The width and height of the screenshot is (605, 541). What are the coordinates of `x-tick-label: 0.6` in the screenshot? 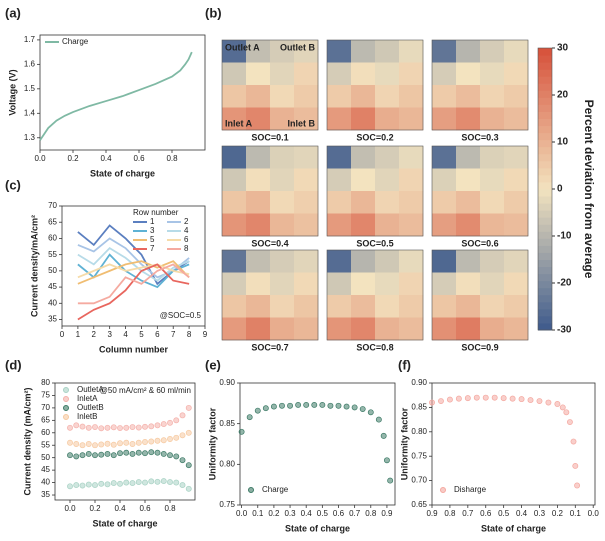 It's located at (139, 158).